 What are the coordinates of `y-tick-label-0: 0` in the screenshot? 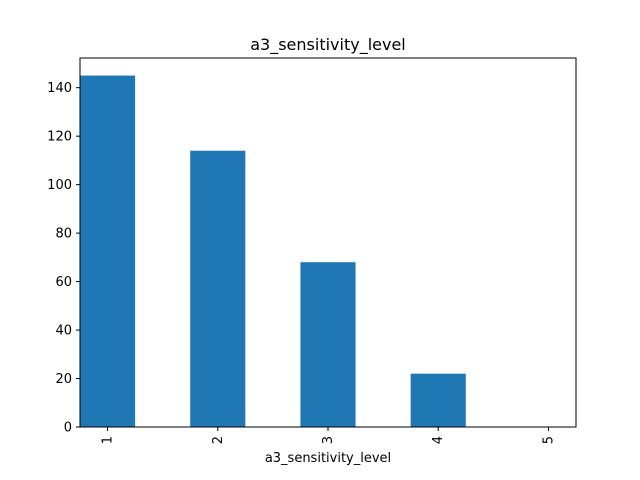 It's located at (68, 428).